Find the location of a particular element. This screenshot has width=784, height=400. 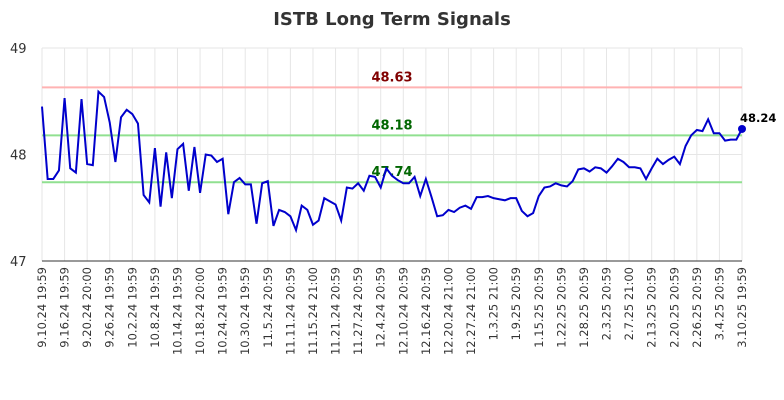

x-tick-label: 10.14.24 19:59 is located at coordinates (177, 311).